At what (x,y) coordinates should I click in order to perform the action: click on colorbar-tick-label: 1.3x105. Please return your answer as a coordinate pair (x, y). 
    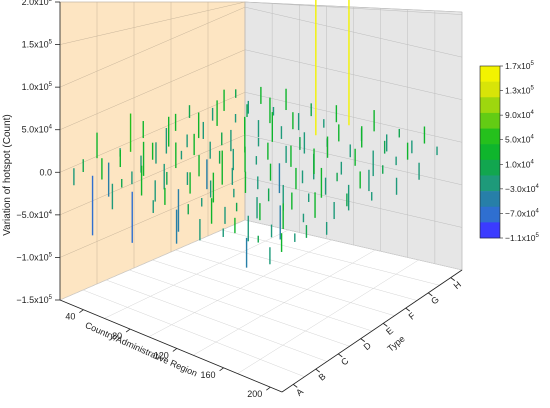
    Looking at the image, I should click on (520, 91).